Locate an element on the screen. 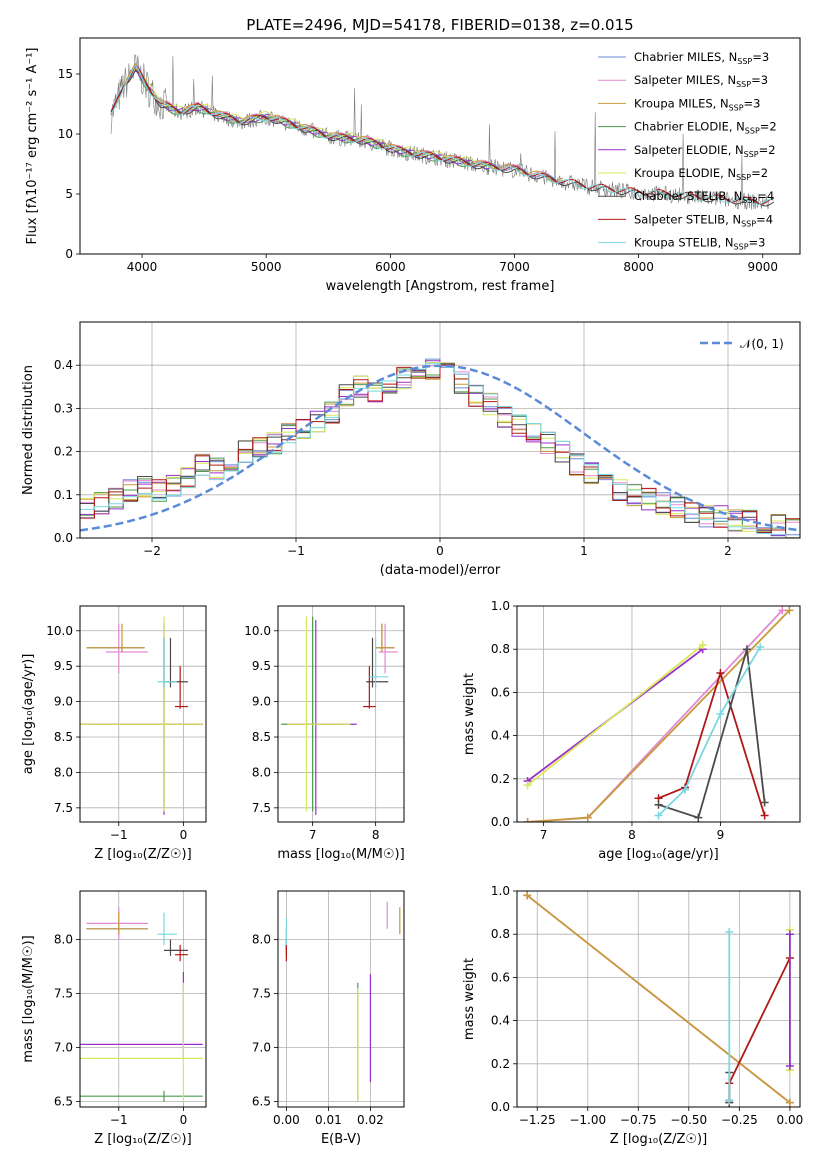  tick-label-y: 0 is located at coordinates (69, 254).